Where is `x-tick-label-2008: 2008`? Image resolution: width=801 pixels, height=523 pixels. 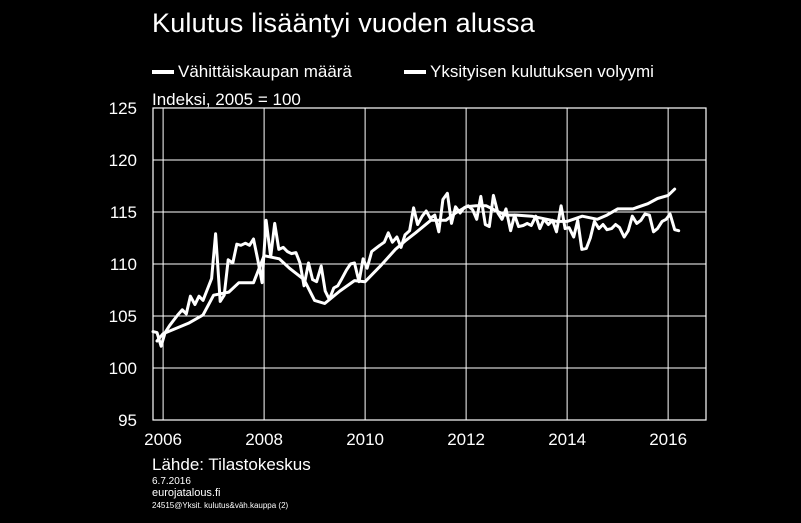 x-tick-label-2008: 2008 is located at coordinates (264, 439).